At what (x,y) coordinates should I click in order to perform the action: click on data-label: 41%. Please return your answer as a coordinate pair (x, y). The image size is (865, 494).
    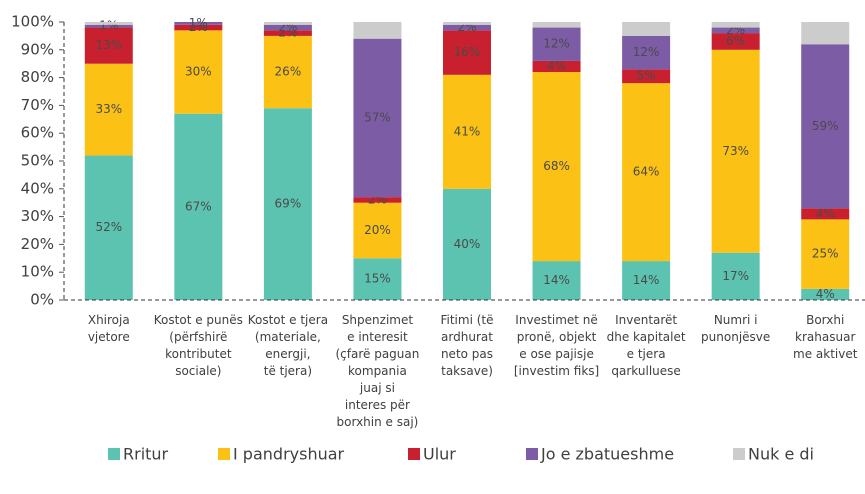
    Looking at the image, I should click on (467, 131).